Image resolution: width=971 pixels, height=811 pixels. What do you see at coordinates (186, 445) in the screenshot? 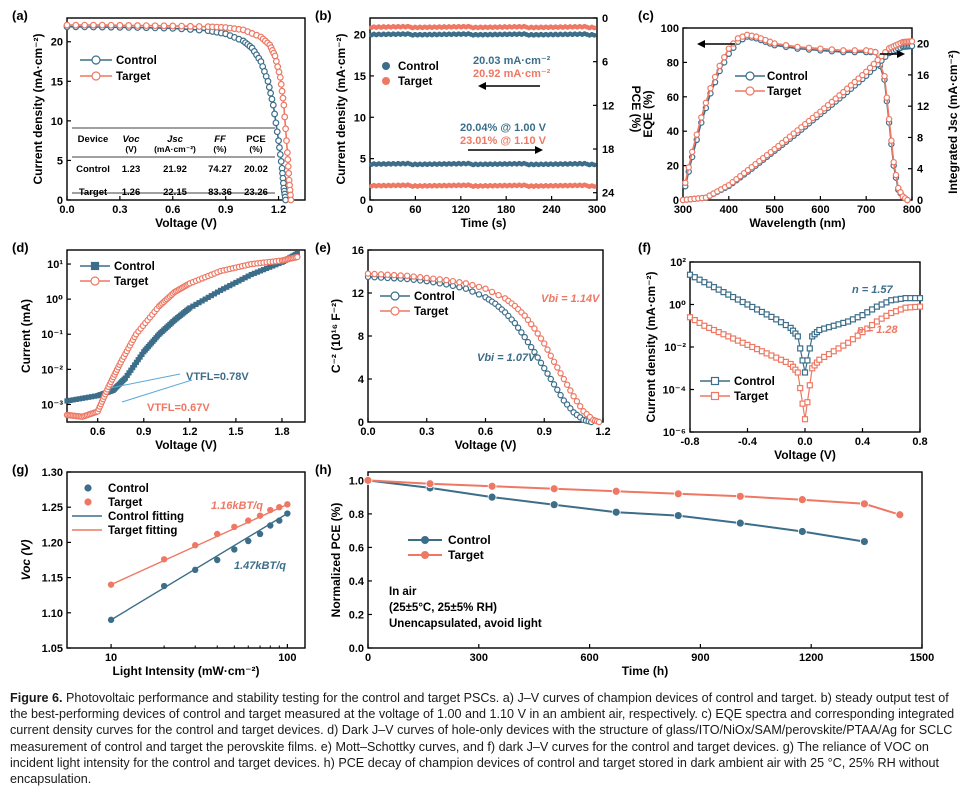
I see `x-axis-title: Voltage (V)` at bounding box center [186, 445].